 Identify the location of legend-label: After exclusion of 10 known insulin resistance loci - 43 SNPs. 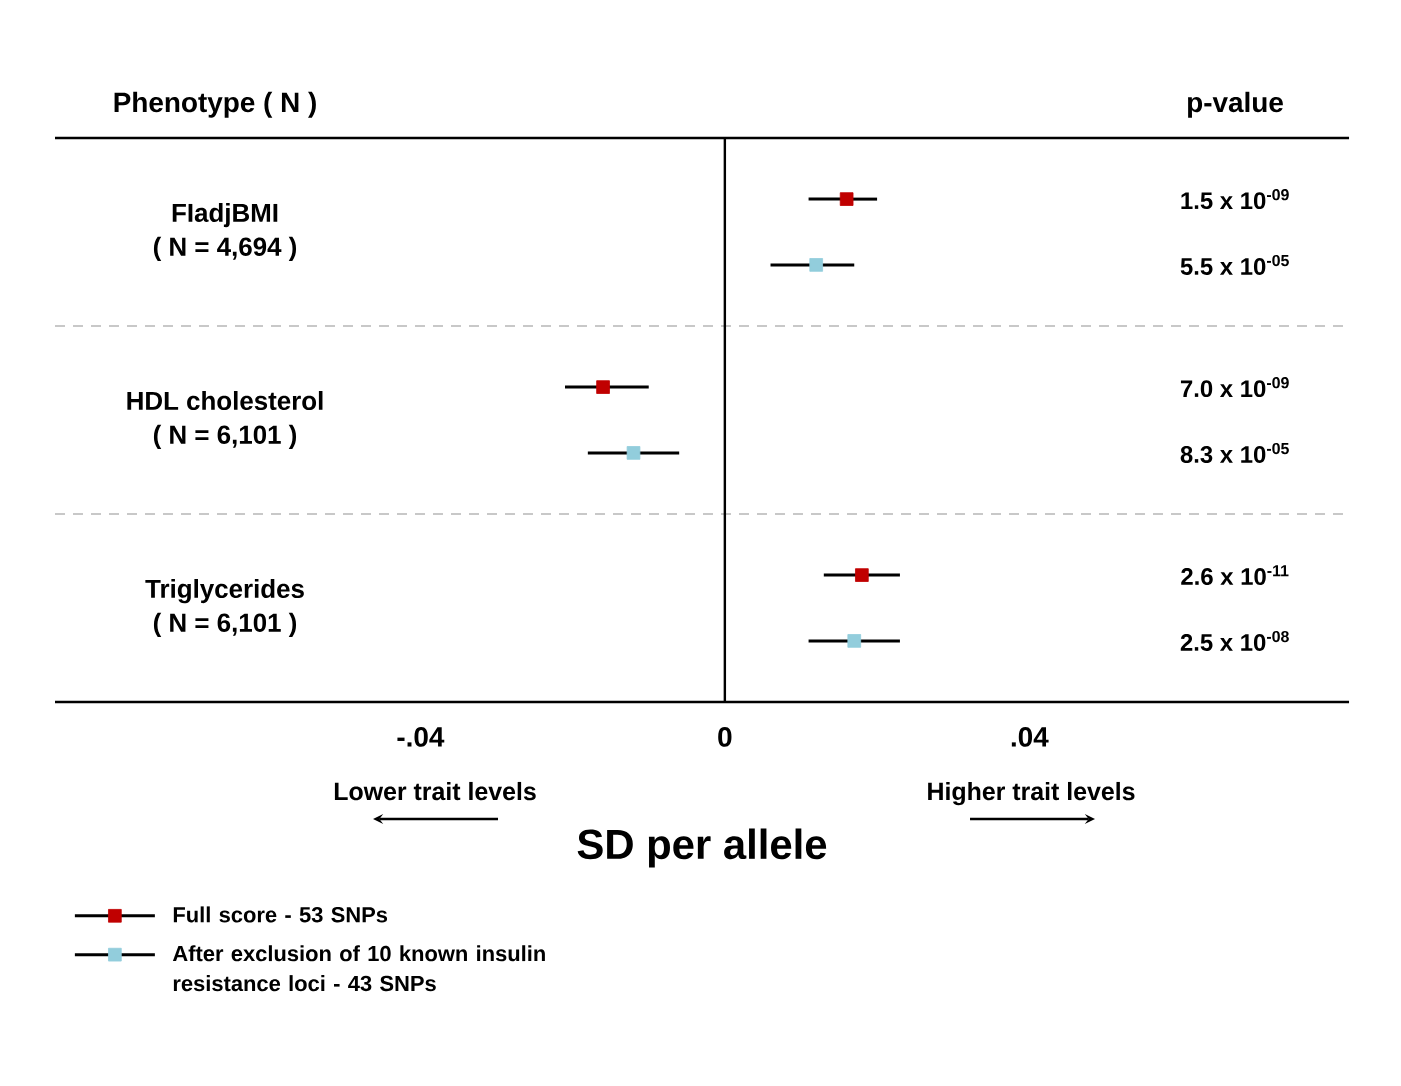
(358, 968).